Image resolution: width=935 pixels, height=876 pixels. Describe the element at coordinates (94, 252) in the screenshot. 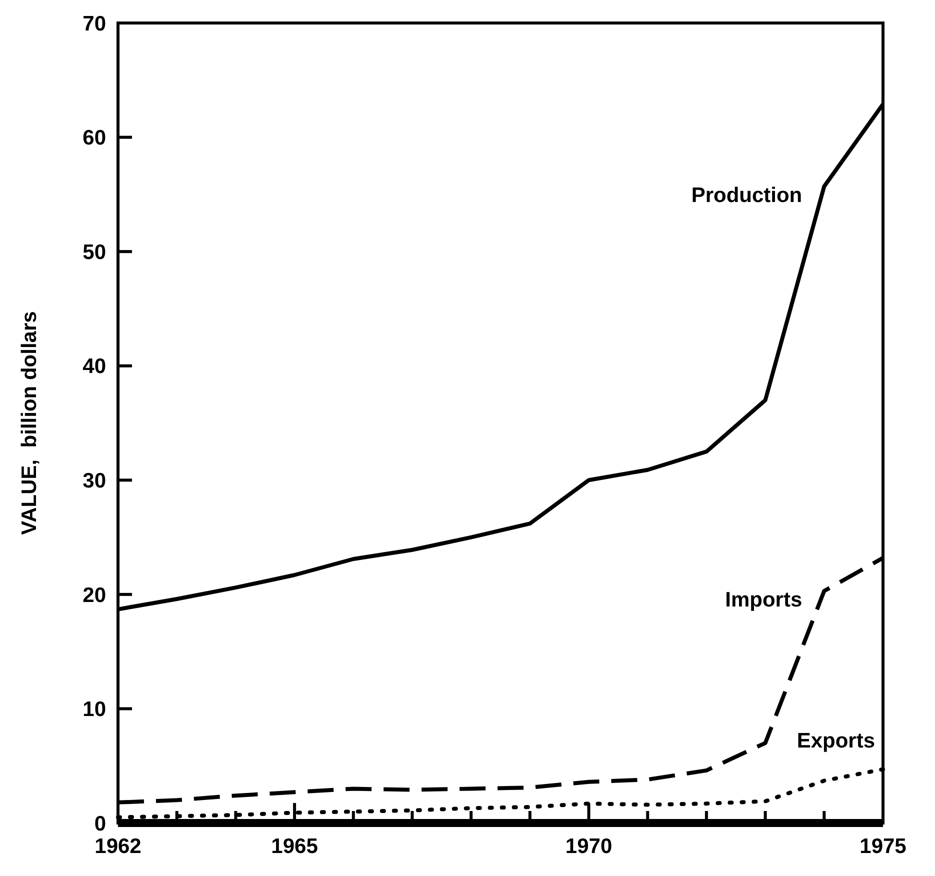

I see `y-tick-label: 50` at that location.